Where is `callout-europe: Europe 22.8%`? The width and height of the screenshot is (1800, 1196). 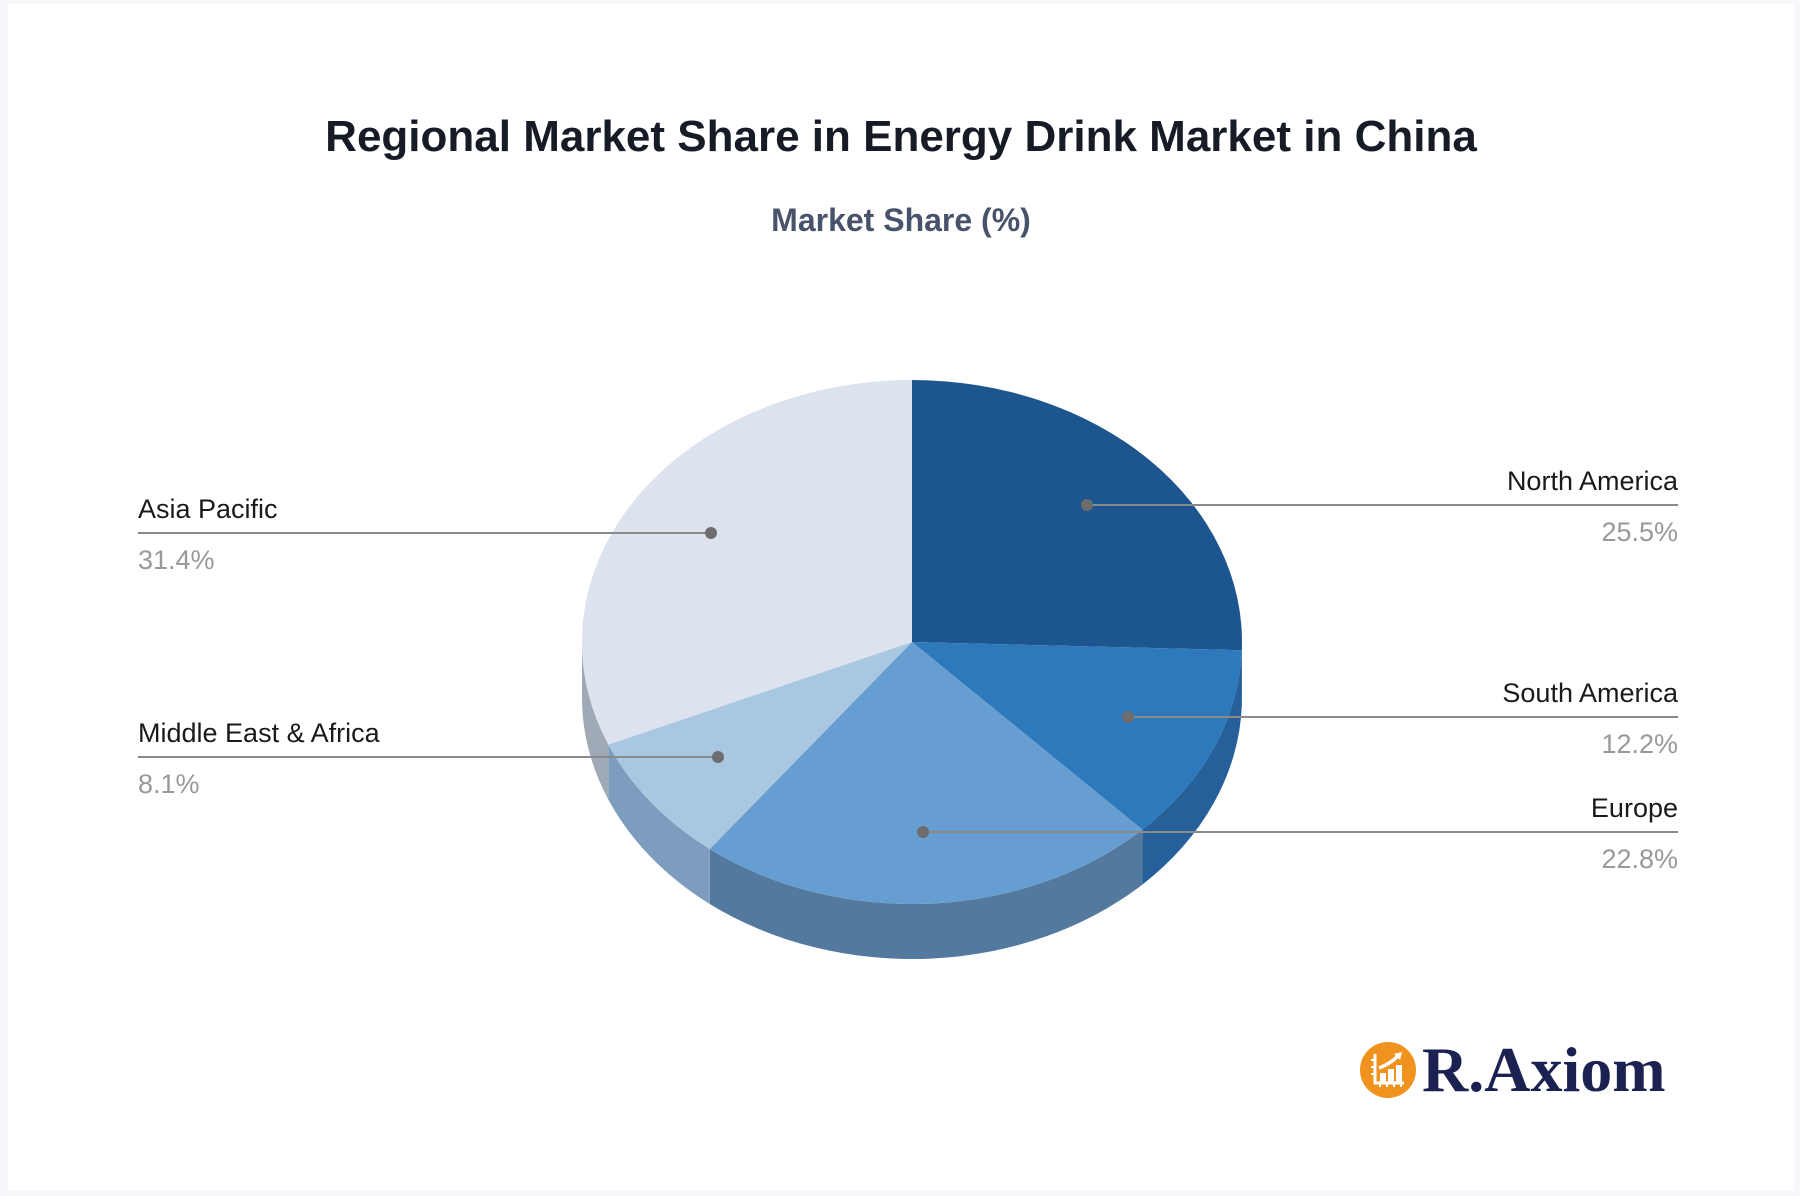
callout-europe: Europe 22.8% is located at coordinates (1297, 833).